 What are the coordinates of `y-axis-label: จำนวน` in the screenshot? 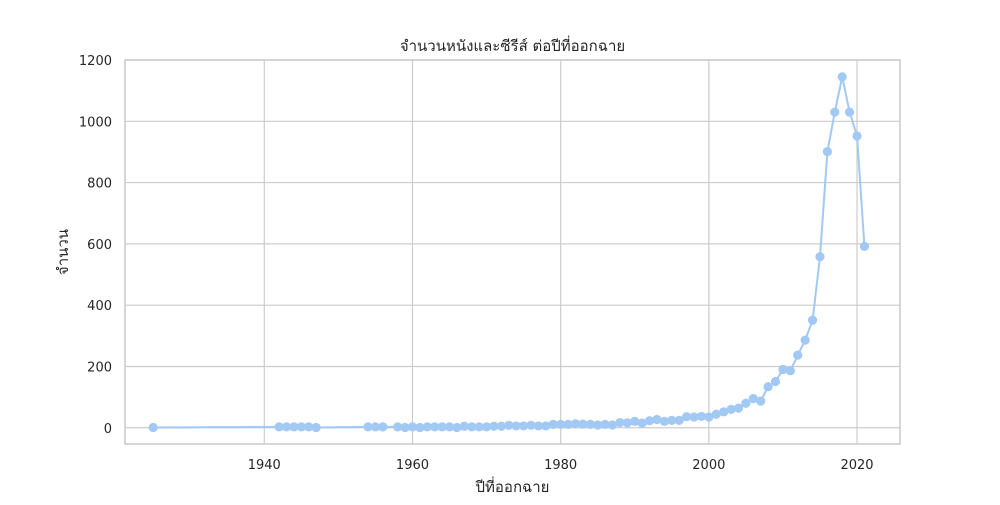 It's located at (63, 252).